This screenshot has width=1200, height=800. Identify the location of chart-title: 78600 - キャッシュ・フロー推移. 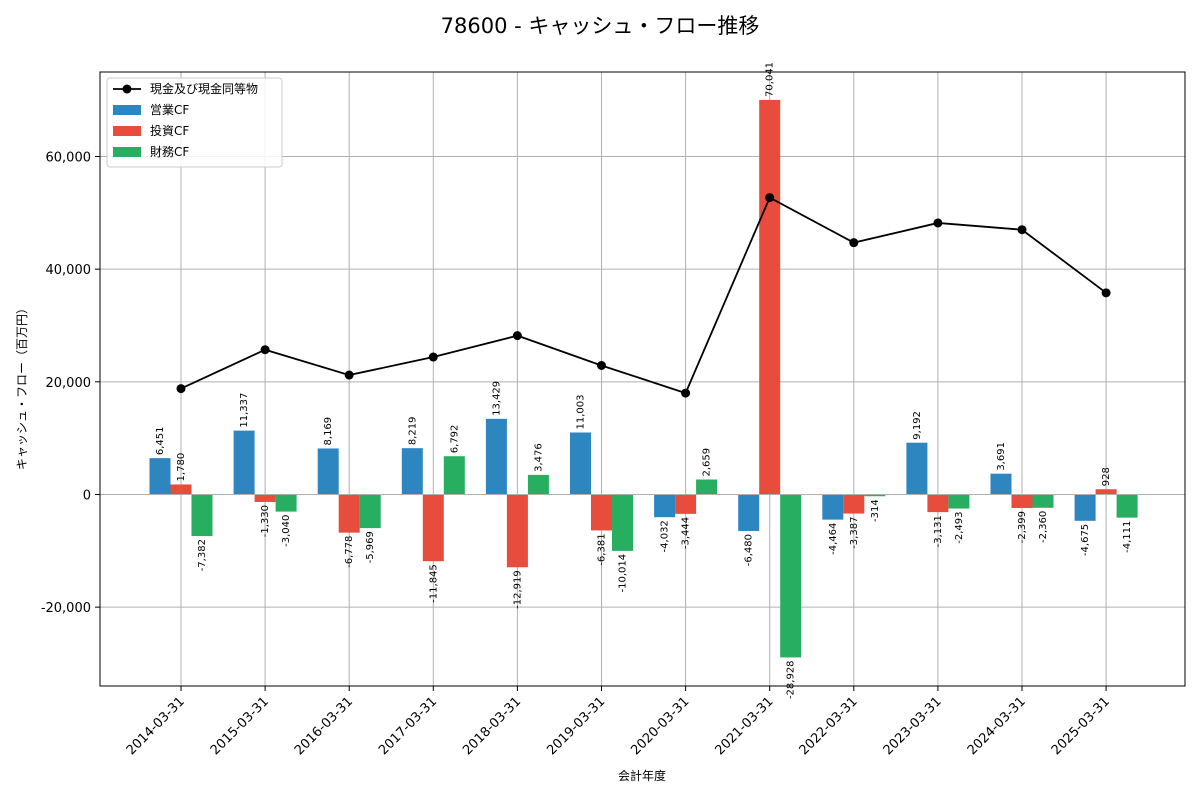
(600, 26).